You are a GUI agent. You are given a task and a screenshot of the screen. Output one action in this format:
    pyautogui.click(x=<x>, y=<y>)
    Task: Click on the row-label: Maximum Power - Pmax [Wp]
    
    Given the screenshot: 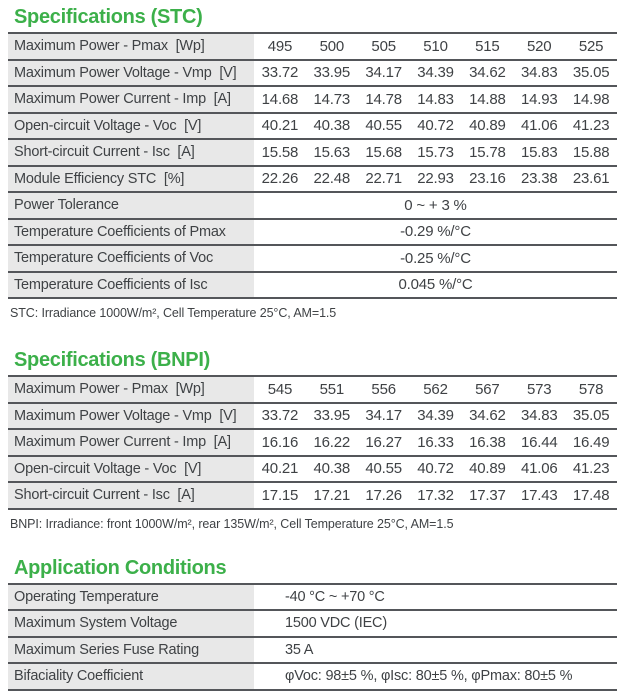 What is the action you would take?
    pyautogui.click(x=131, y=46)
    